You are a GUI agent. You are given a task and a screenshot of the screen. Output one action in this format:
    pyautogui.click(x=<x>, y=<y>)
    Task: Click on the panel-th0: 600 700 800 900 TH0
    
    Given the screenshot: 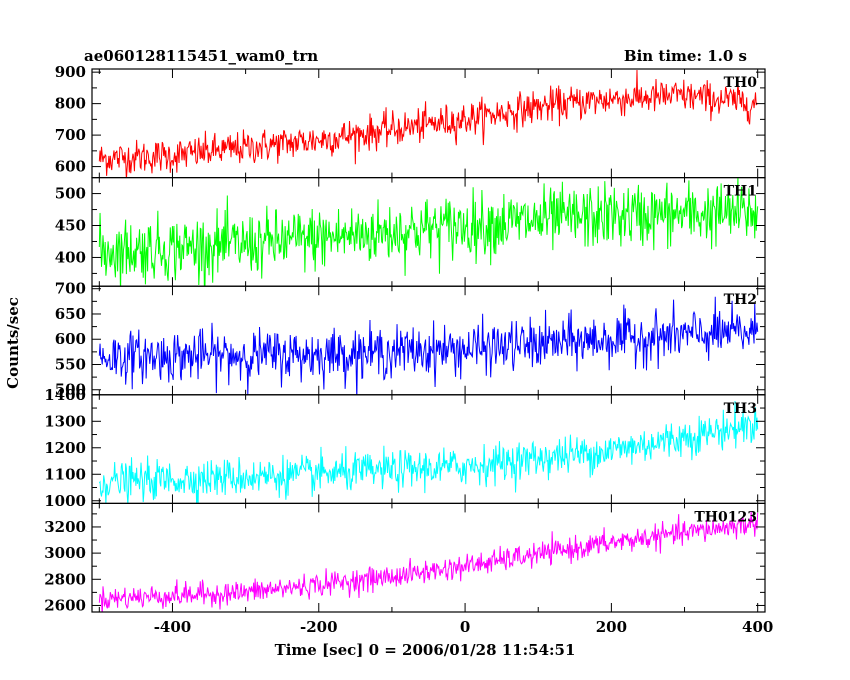 What is the action you would take?
    pyautogui.click(x=410, y=121)
    